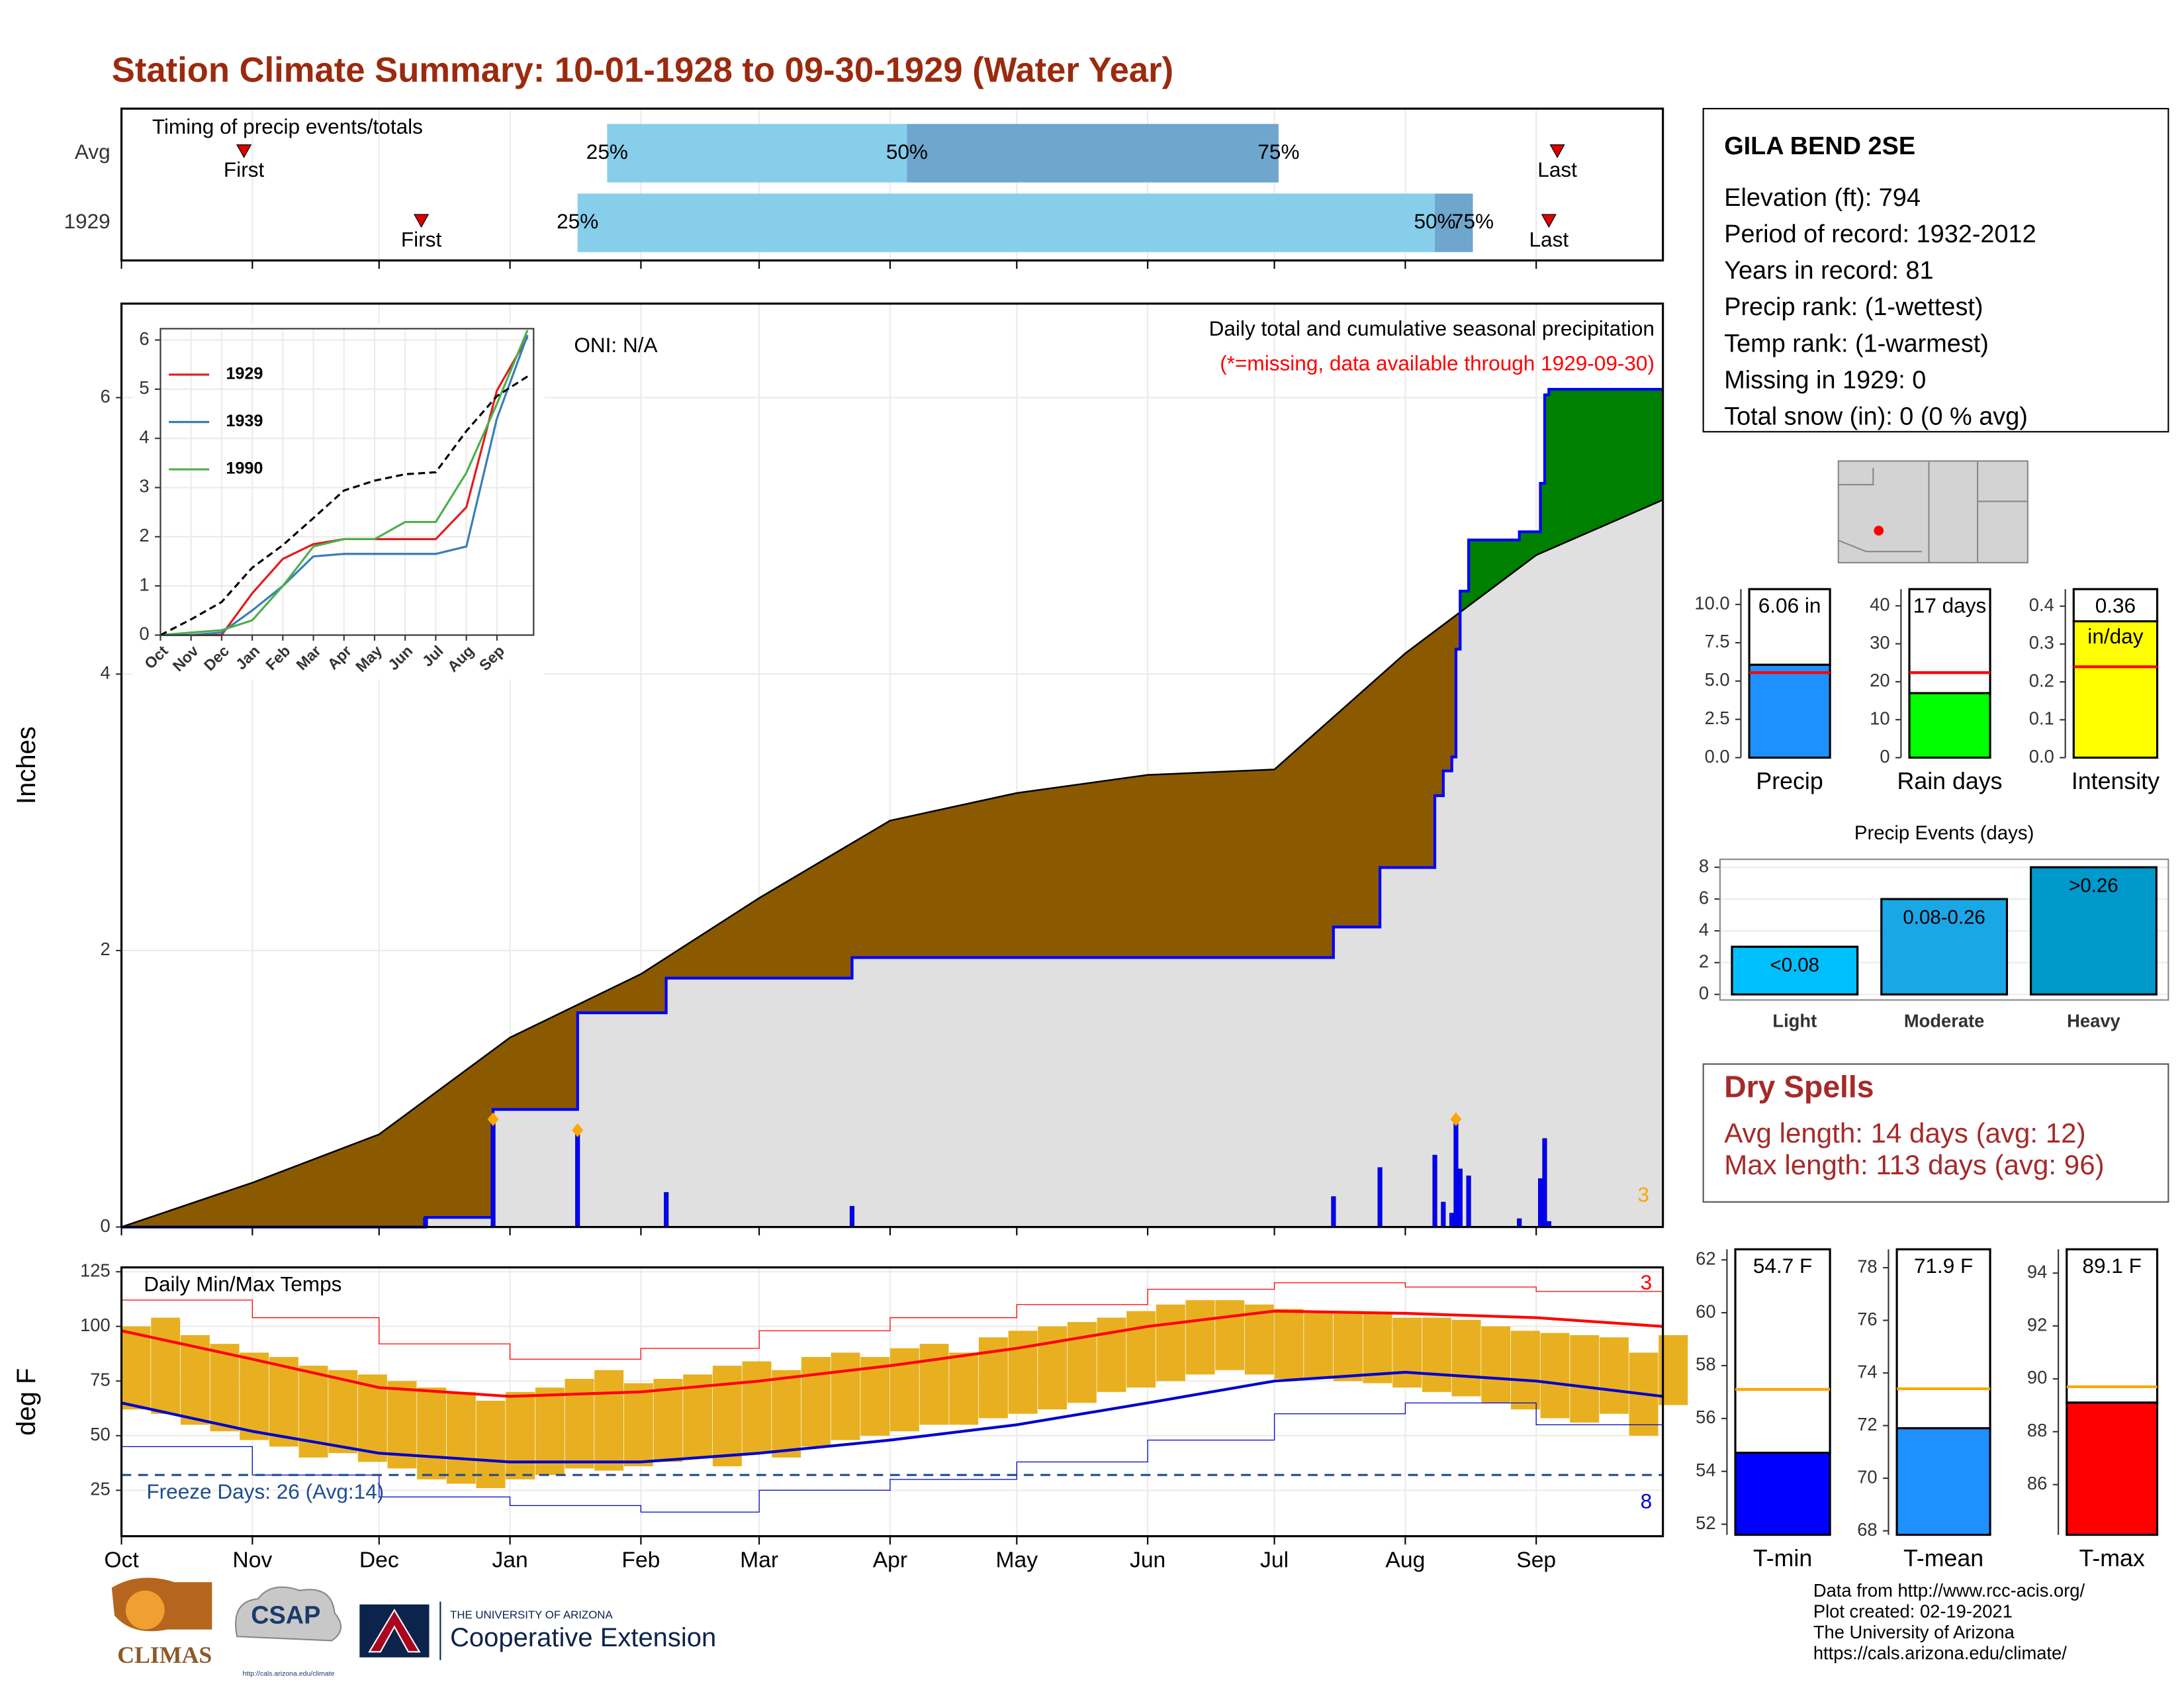  Describe the element at coordinates (2093, 1021) in the screenshot. I see `x-tick-label: Heavy` at that location.